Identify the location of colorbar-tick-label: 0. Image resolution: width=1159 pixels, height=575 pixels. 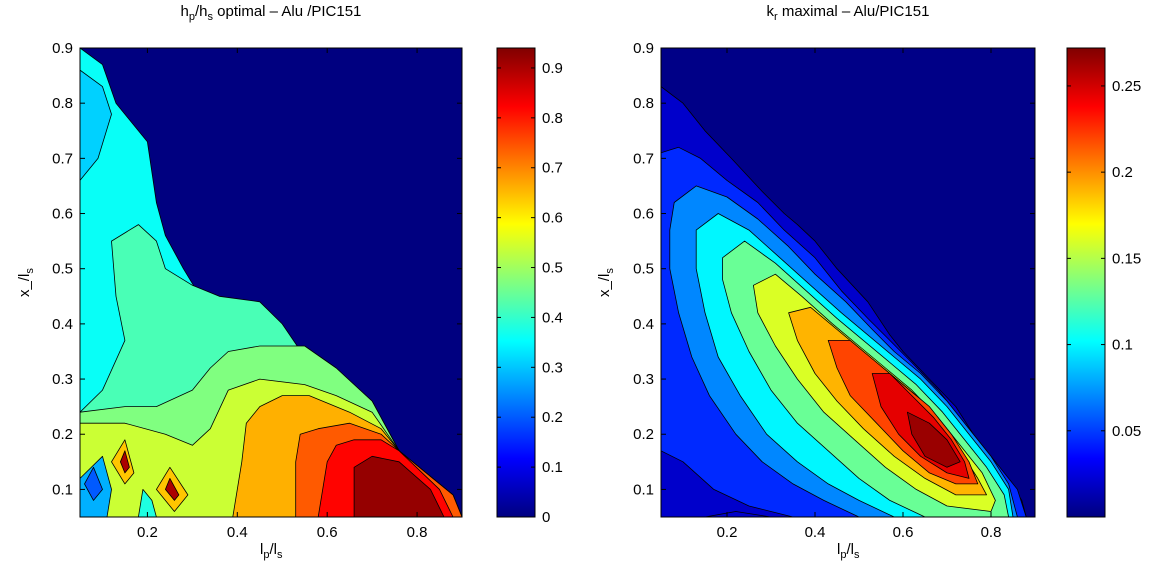
(546, 517).